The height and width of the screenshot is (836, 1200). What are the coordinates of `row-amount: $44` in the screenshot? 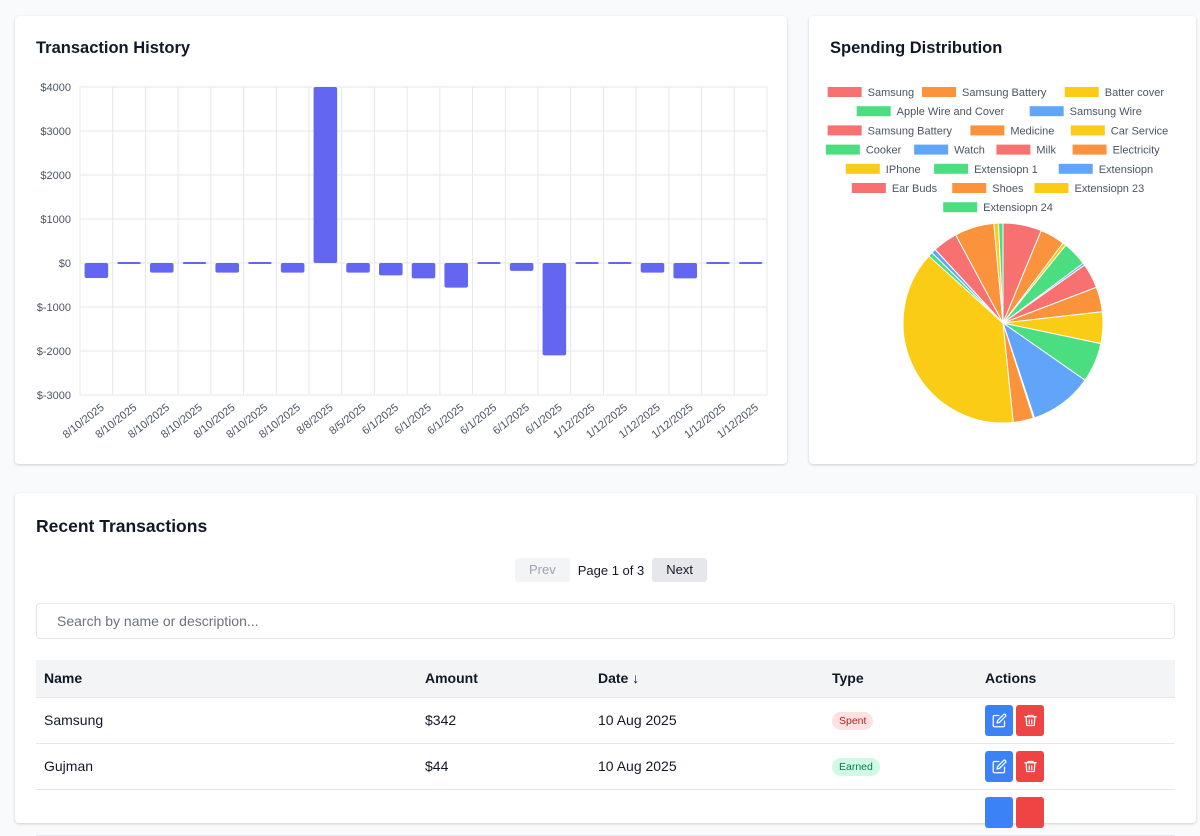 It's located at (503, 766).